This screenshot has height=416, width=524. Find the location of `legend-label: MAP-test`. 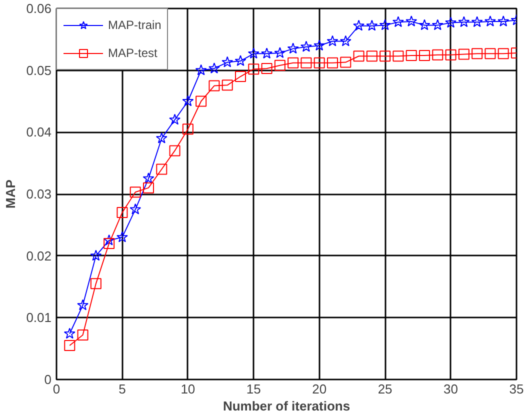

legend-label: MAP-test is located at coordinates (133, 53).